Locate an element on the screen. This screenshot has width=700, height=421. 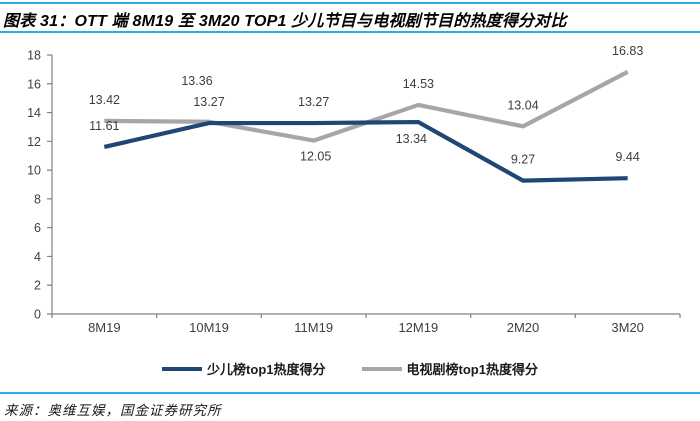
svg-text: 14 is located at coordinates (34, 113).